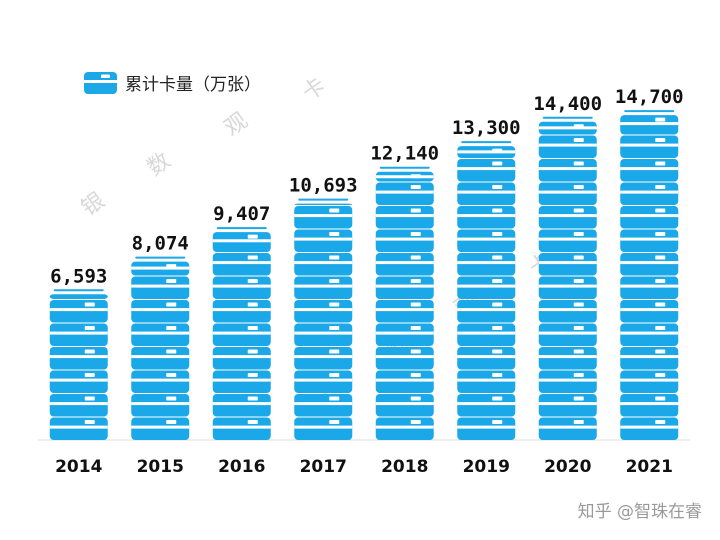 The height and width of the screenshot is (540, 720). What do you see at coordinates (236, 124) in the screenshot?
I see `watermark-char: 观` at bounding box center [236, 124].